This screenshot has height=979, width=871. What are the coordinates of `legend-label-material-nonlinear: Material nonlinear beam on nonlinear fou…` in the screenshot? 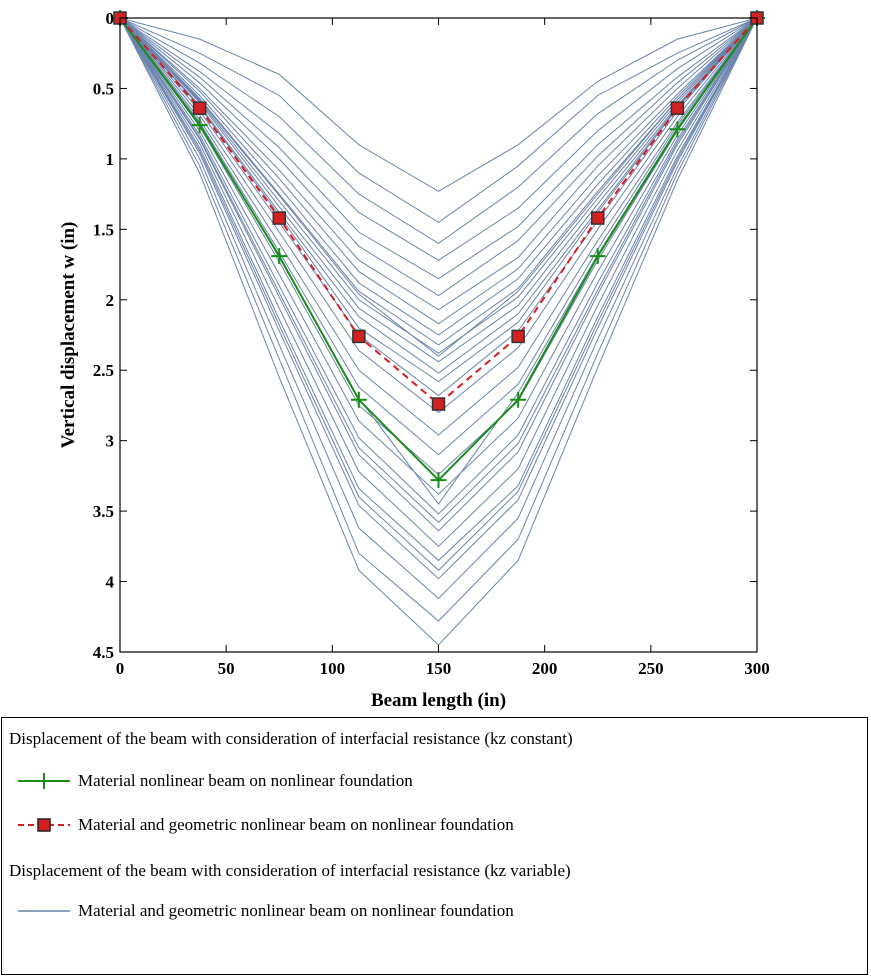 It's located at (245, 780).